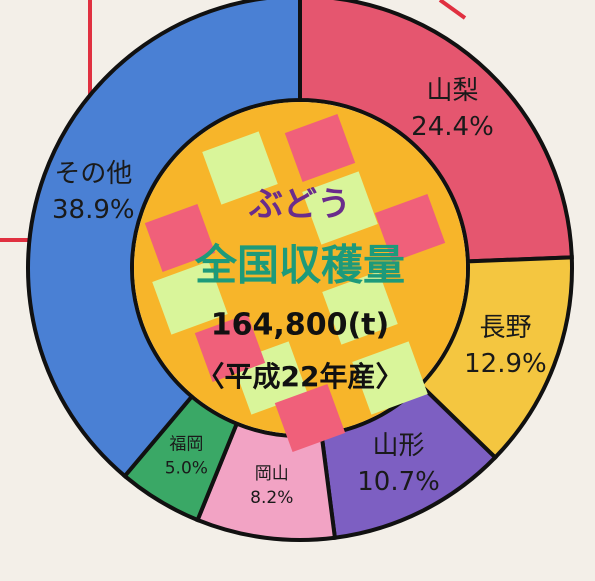 The width and height of the screenshot is (595, 581). What do you see at coordinates (299, 265) in the screenshot?
I see `center-text: 全国収穫量` at bounding box center [299, 265].